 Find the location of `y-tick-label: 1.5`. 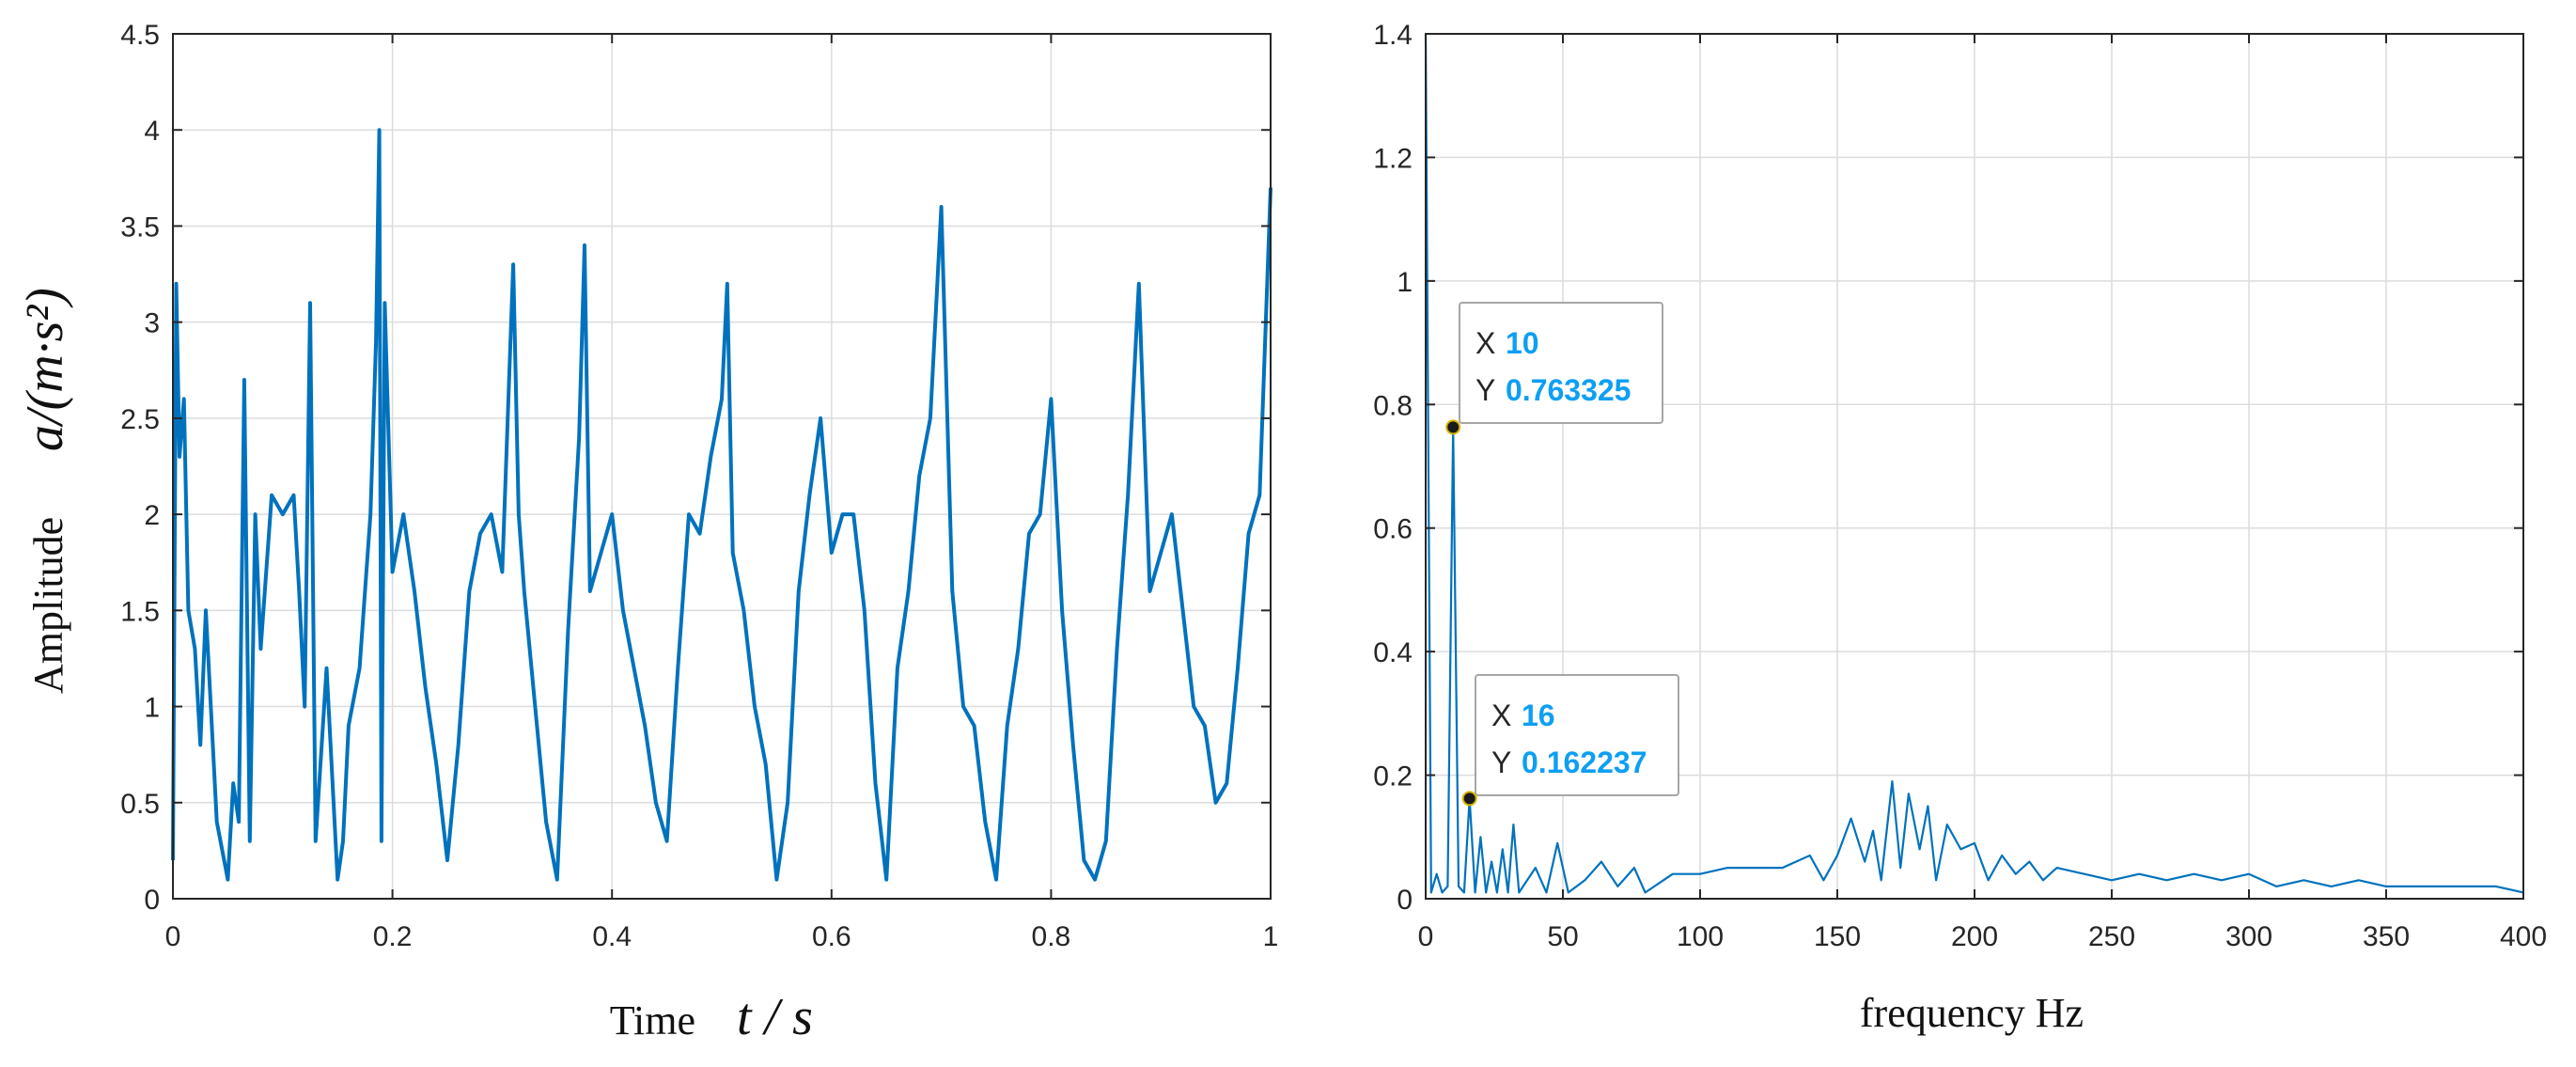

y-tick-label: 1.5 is located at coordinates (140, 611).